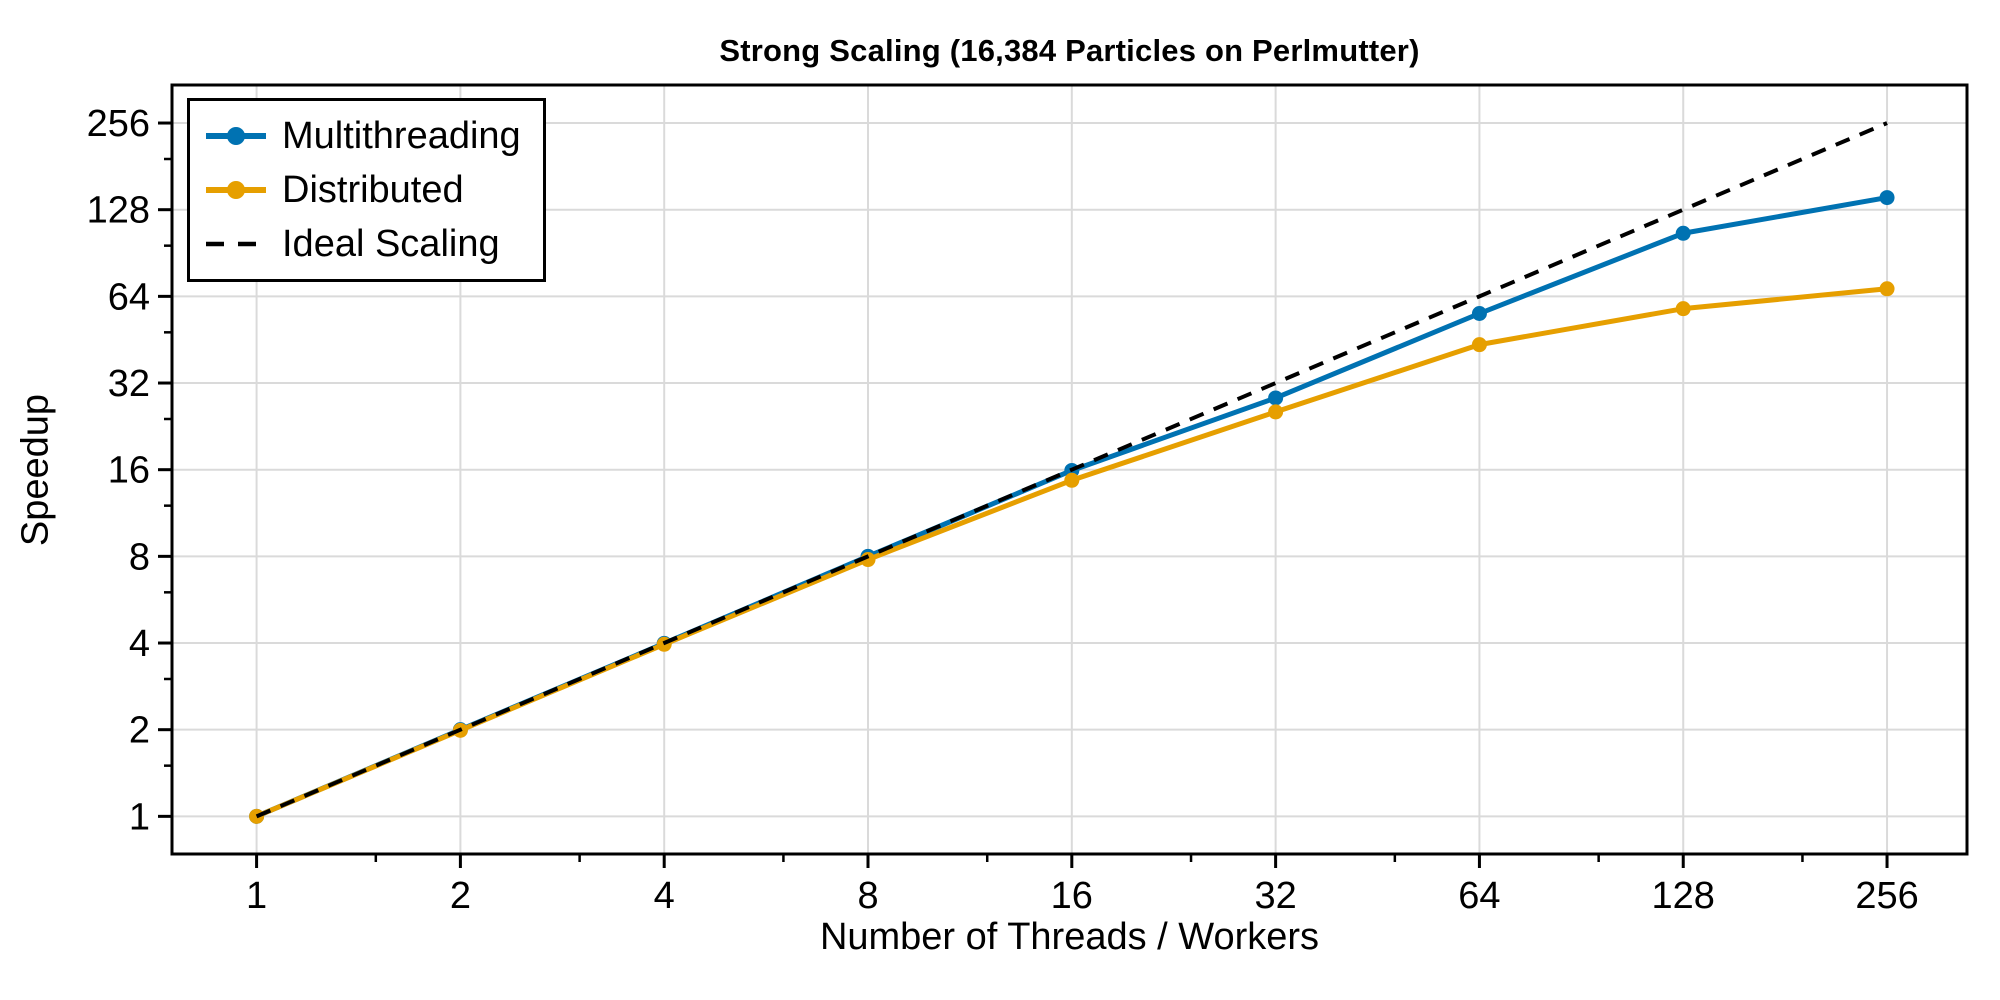  I want to click on y-tick-label: 2, so click(139, 731).